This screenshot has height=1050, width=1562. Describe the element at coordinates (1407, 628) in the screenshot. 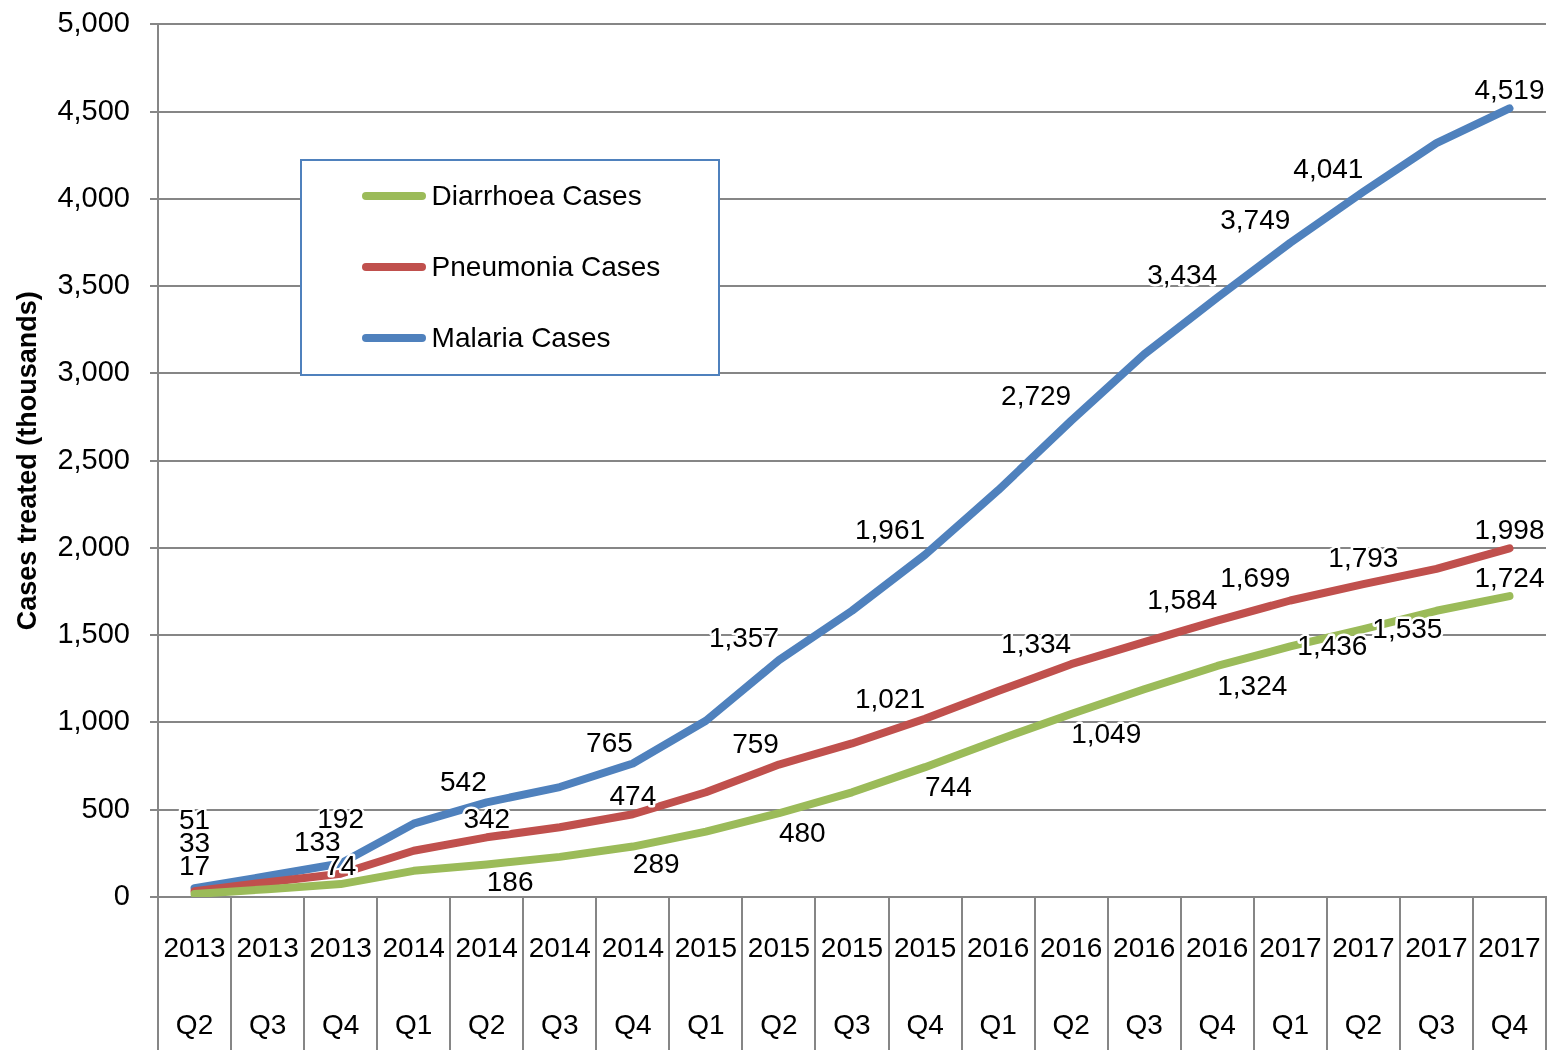

I see `data-label: 1,535` at that location.